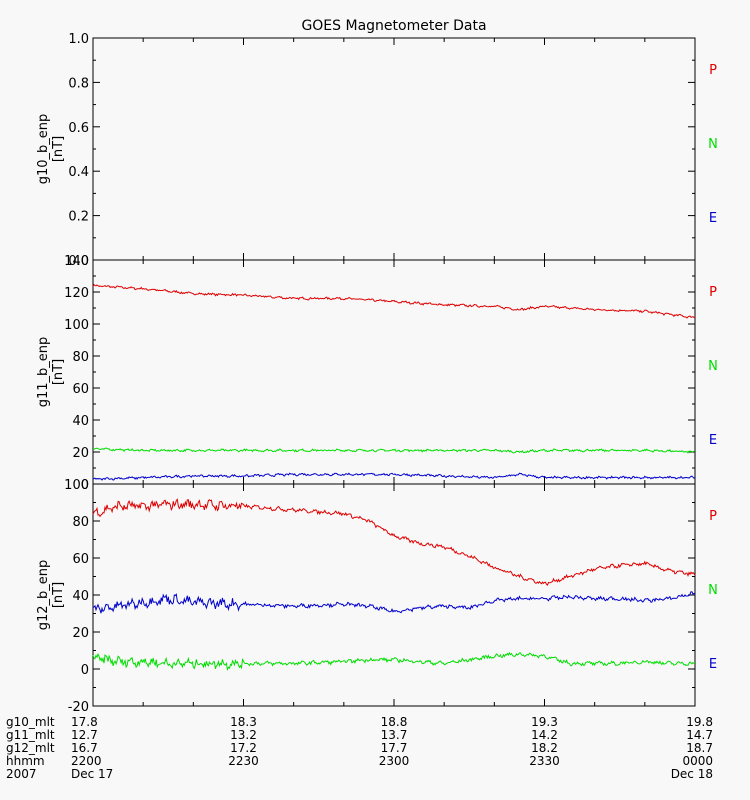 The height and width of the screenshot is (800, 750). Describe the element at coordinates (43, 149) in the screenshot. I see `y-axis-label-g10: g10_b_enp` at that location.